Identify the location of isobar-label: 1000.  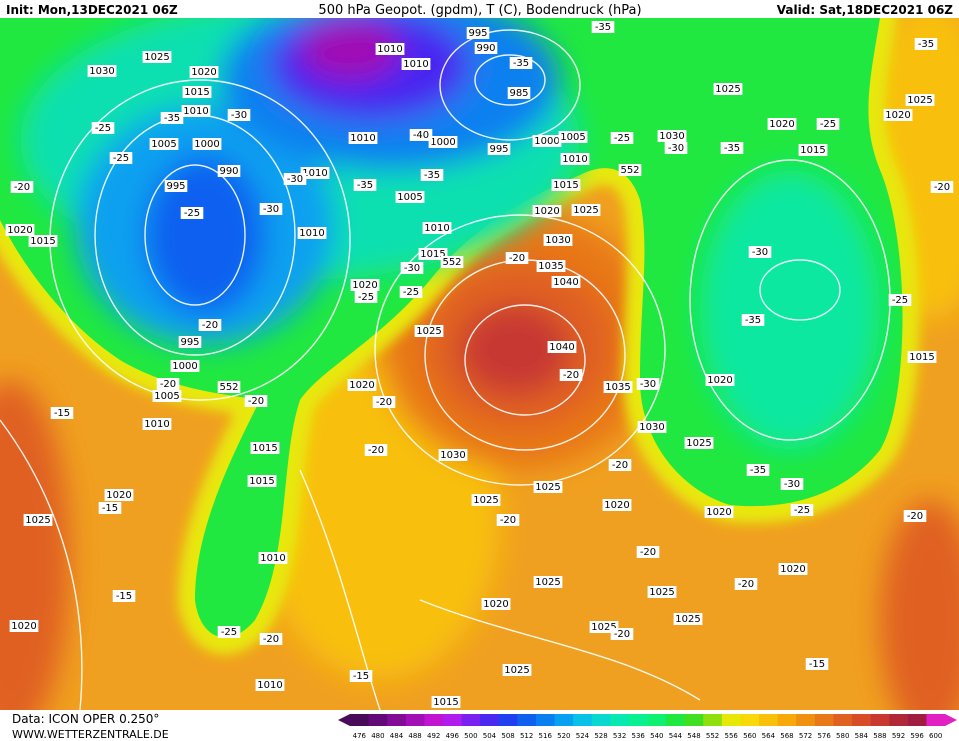
(206, 144).